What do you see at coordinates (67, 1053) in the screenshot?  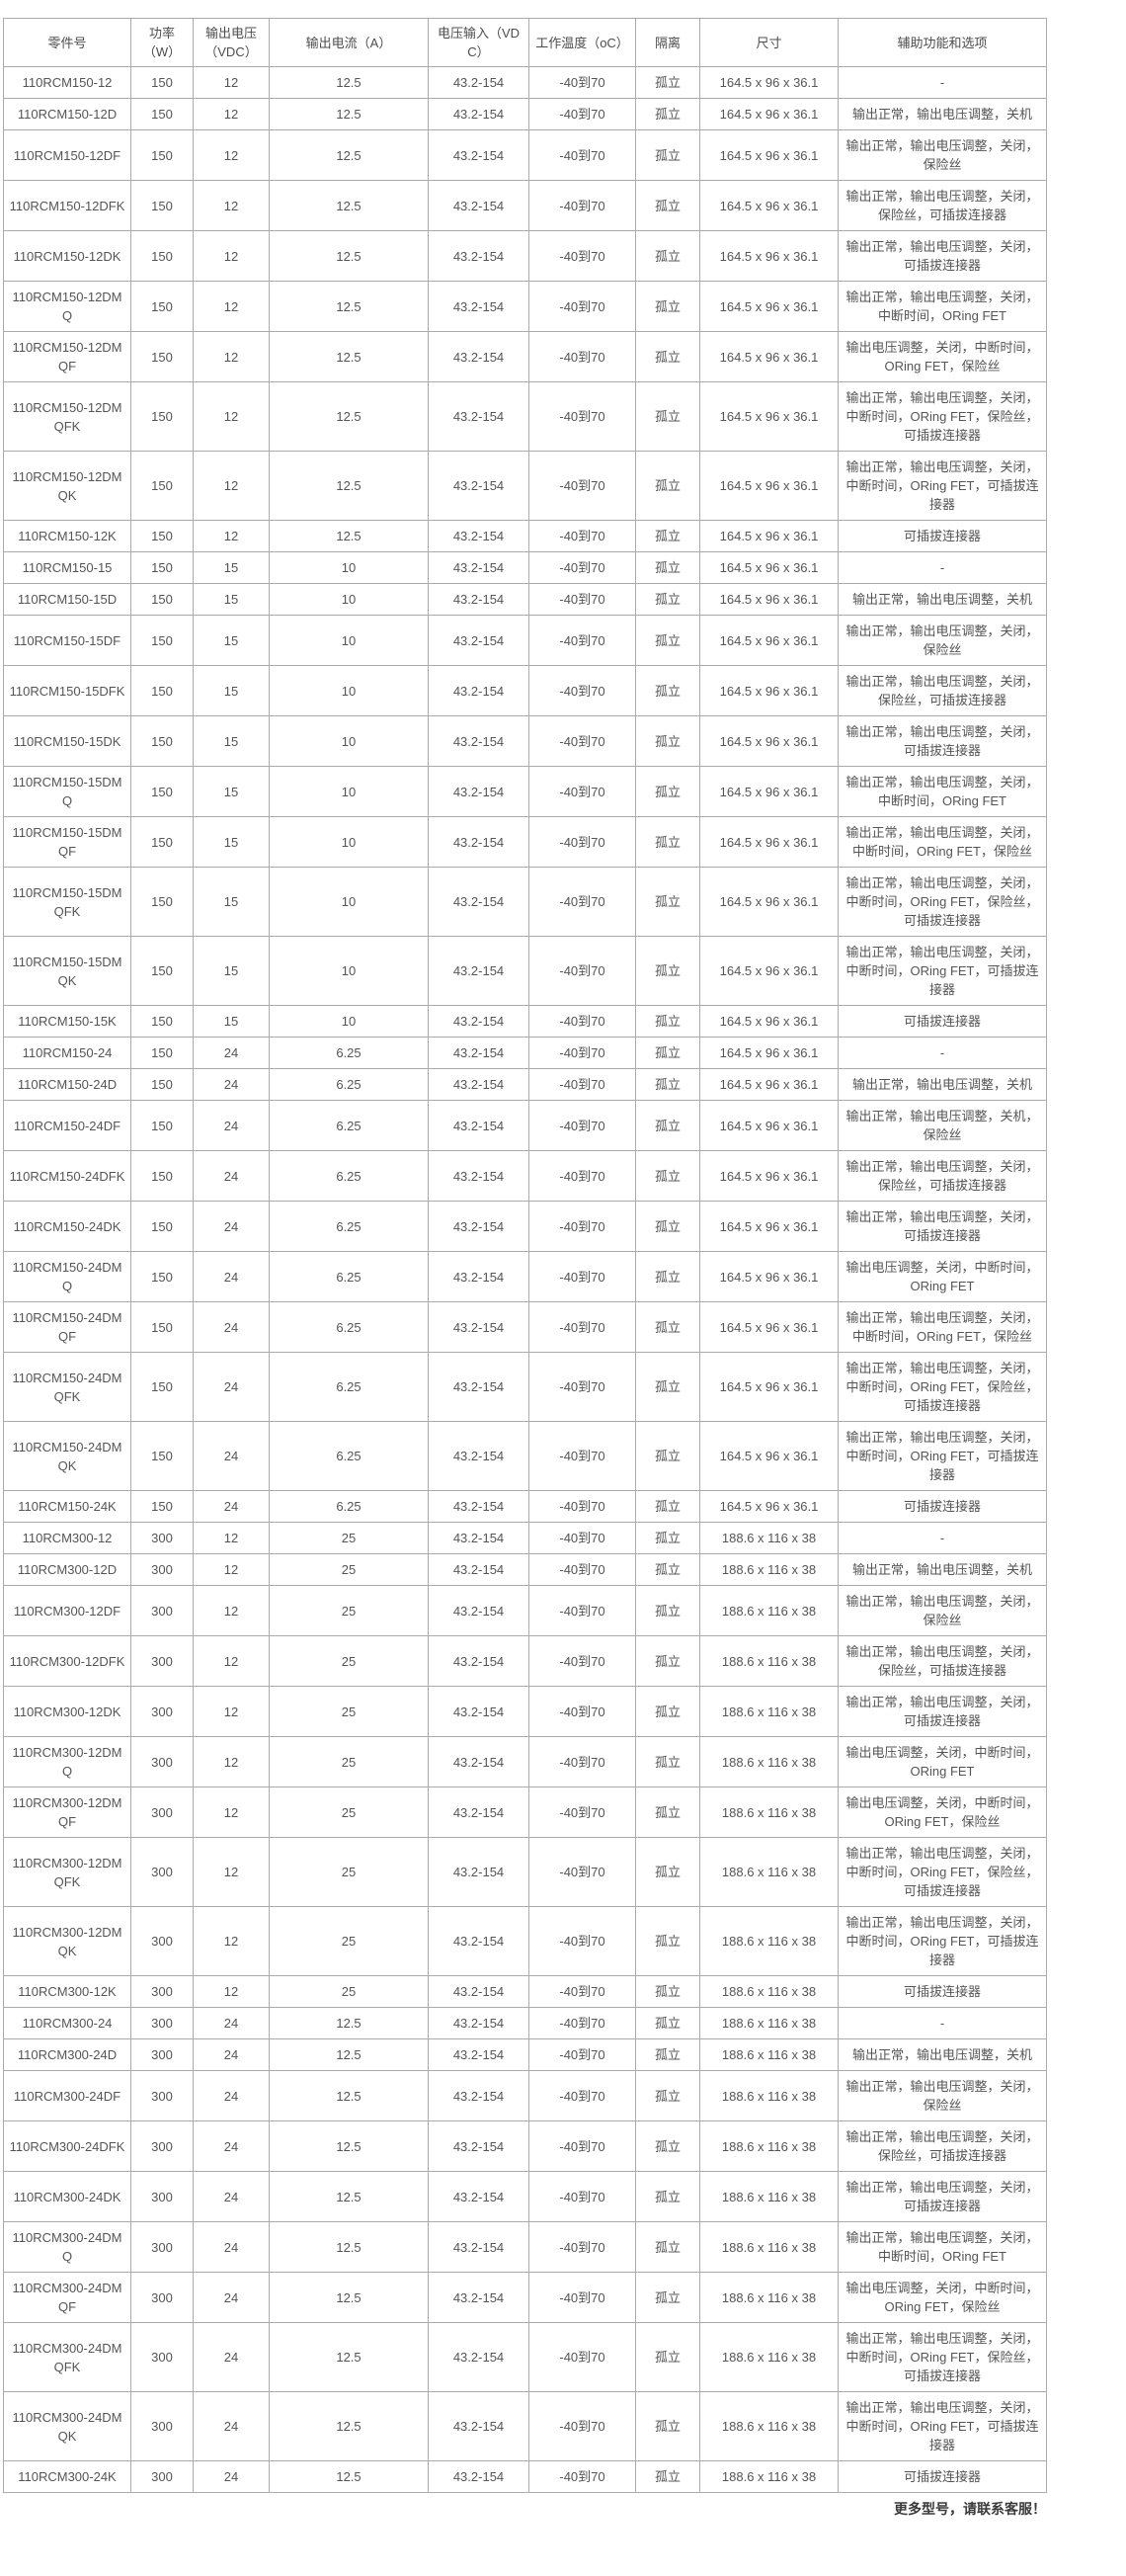 I see `part-number-cell: 110RCM150-24` at bounding box center [67, 1053].